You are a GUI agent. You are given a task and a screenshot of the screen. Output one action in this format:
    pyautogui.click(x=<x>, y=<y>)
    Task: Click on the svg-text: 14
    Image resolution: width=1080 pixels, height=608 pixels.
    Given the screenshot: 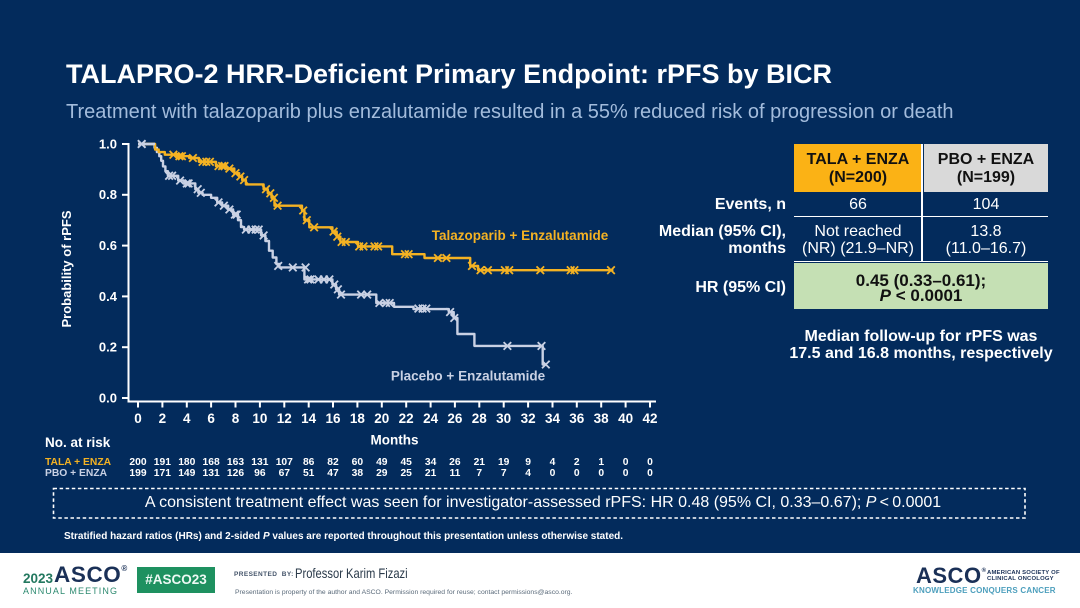 What is the action you would take?
    pyautogui.click(x=309, y=418)
    